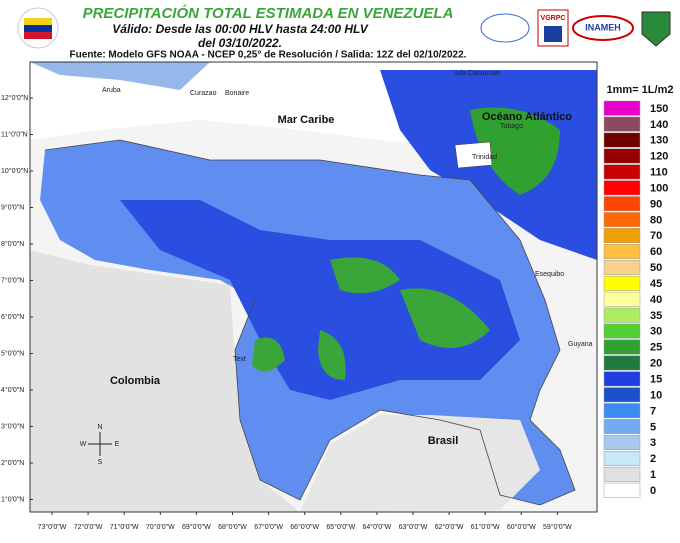 This screenshot has height=543, width=680. What do you see at coordinates (656, 380) in the screenshot?
I see `legend-label: 15` at bounding box center [656, 380].